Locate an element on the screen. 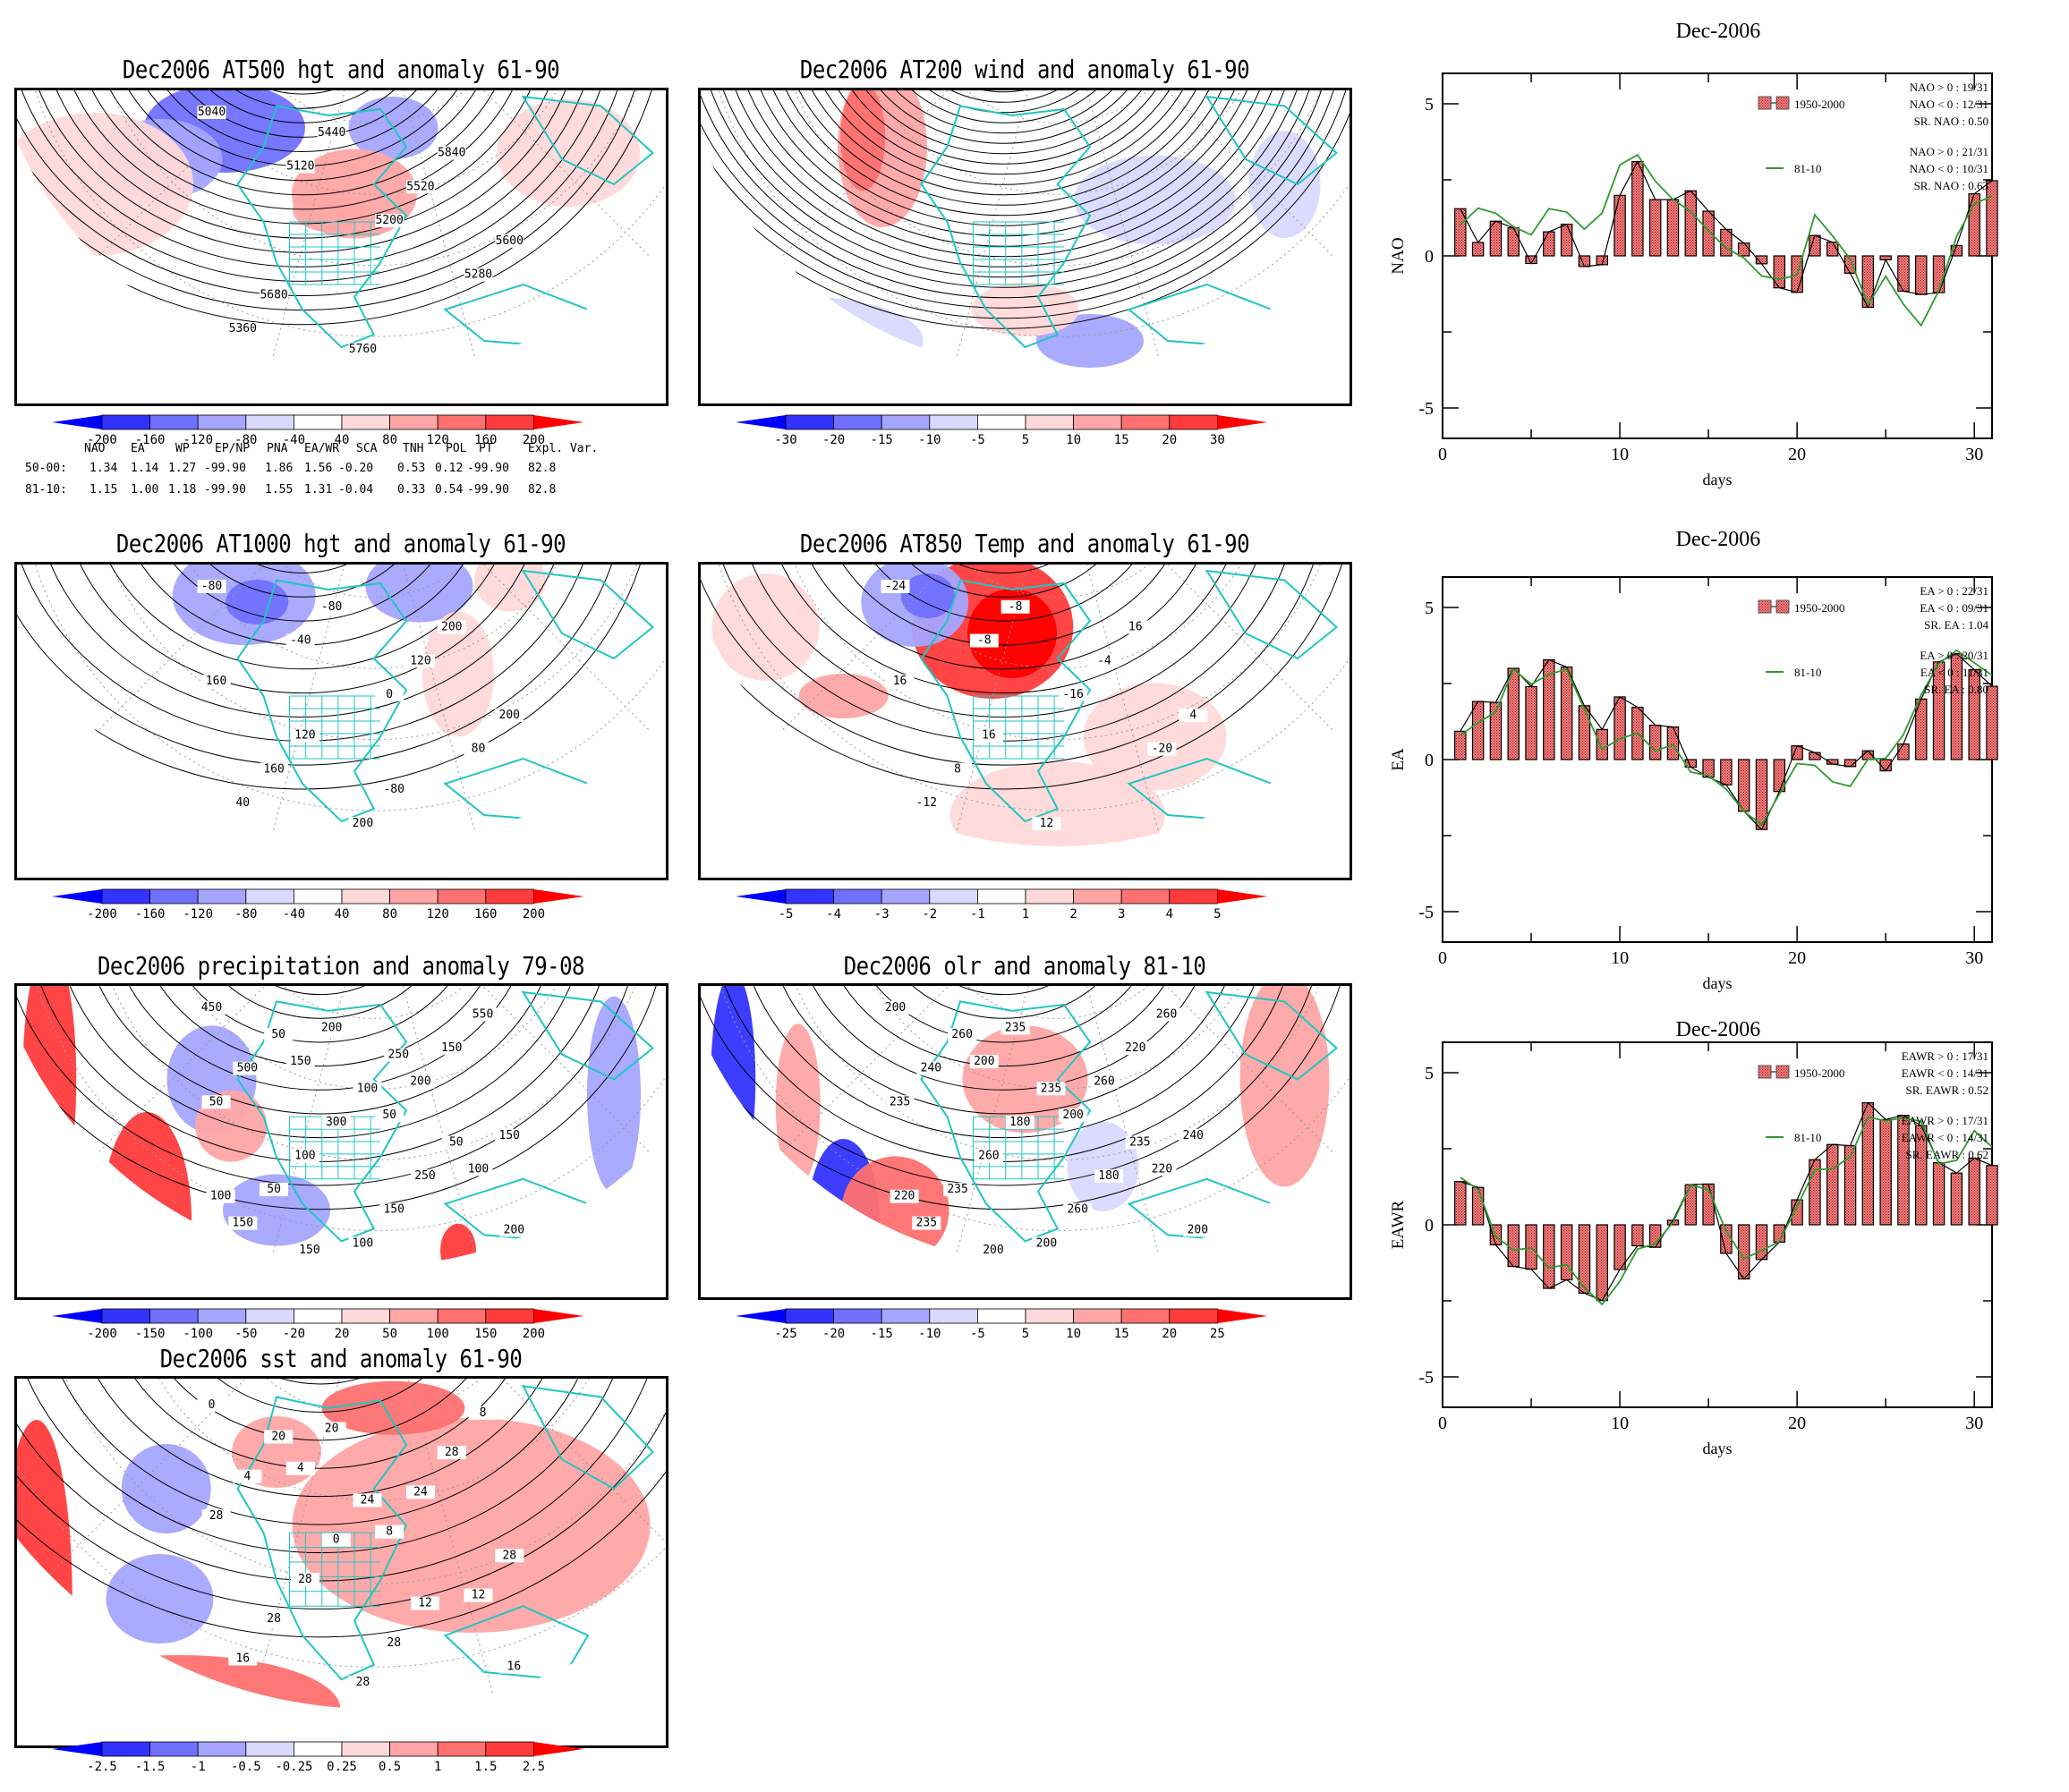 Image resolution: width=2069 pixels, height=1792 pixels. contour-label: 235 is located at coordinates (927, 1223).